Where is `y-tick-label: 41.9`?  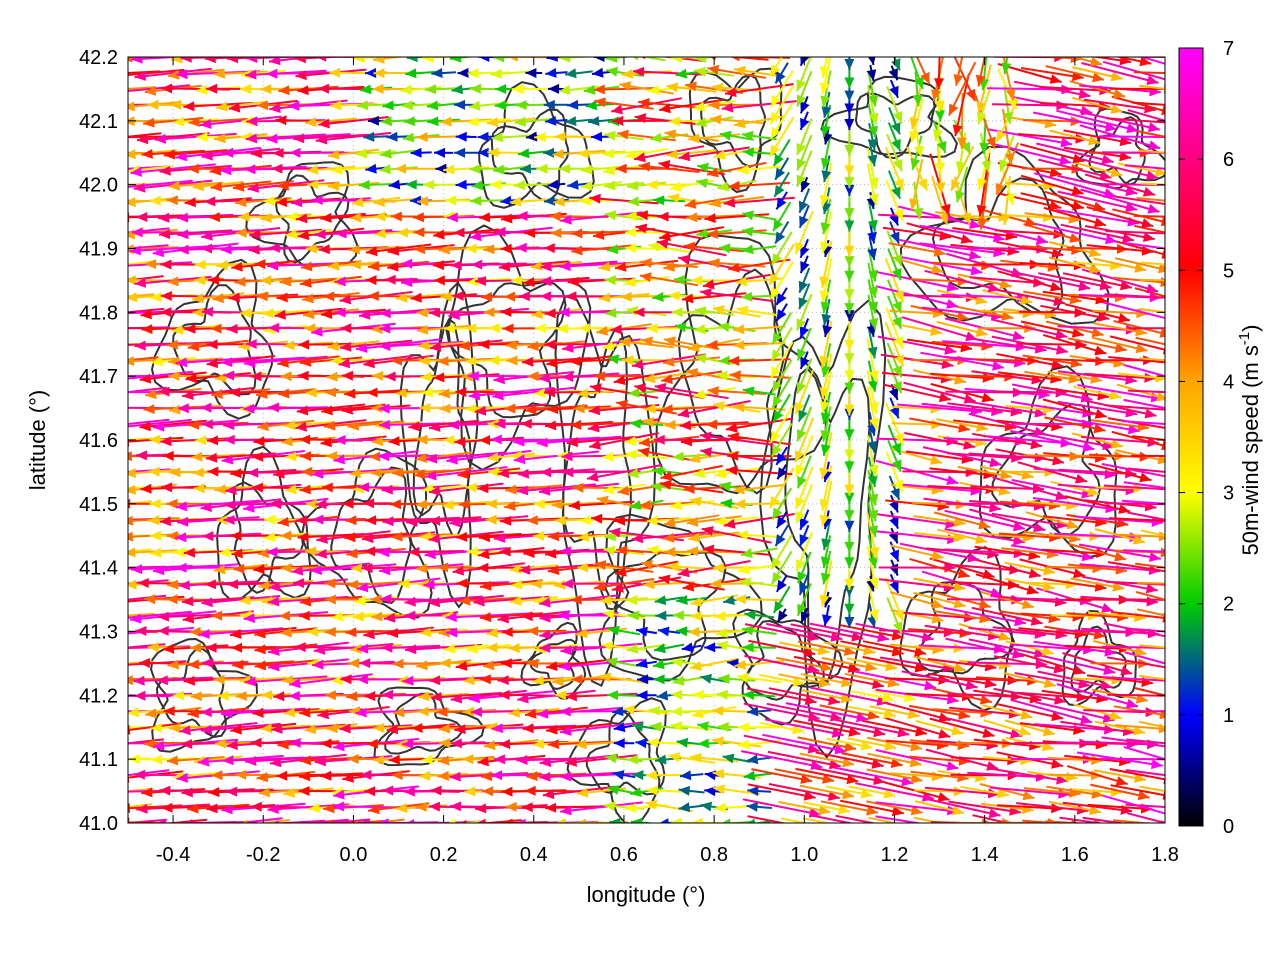
y-tick-label: 41.9 is located at coordinates (98, 250).